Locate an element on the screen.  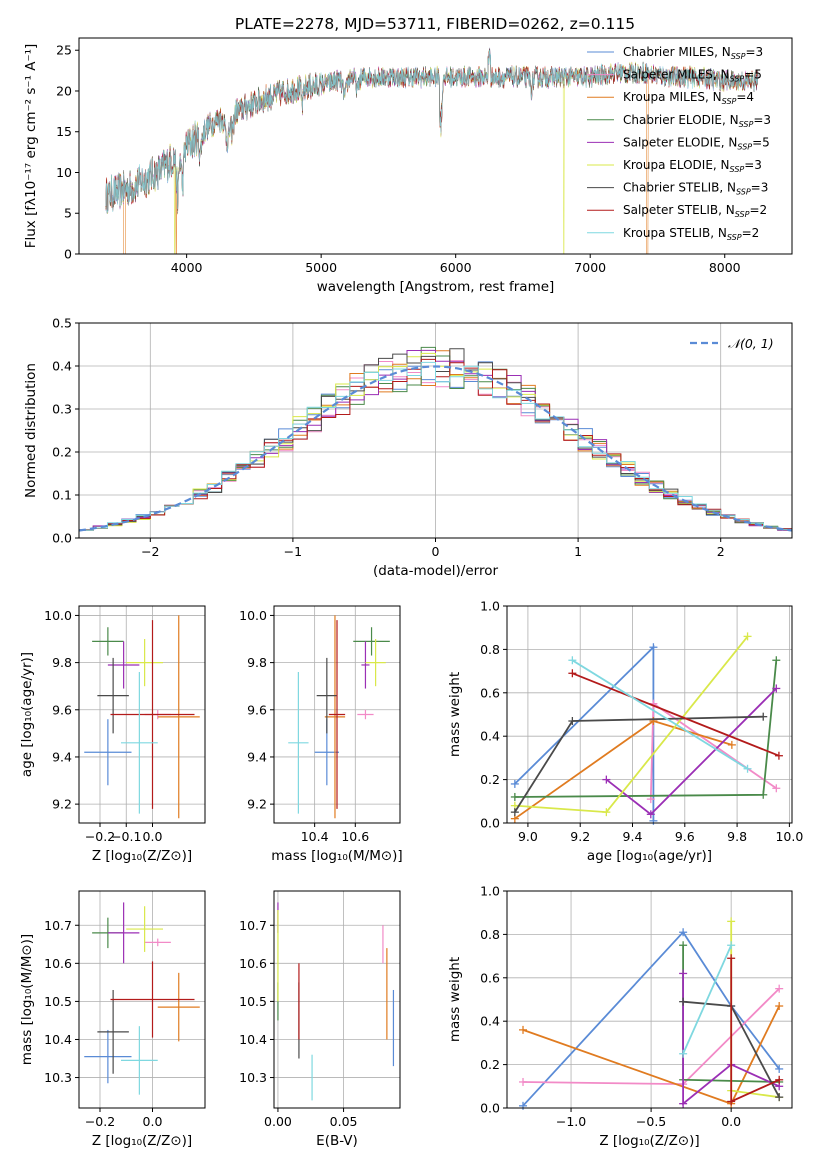
x-tick-label: 1 is located at coordinates (578, 551).